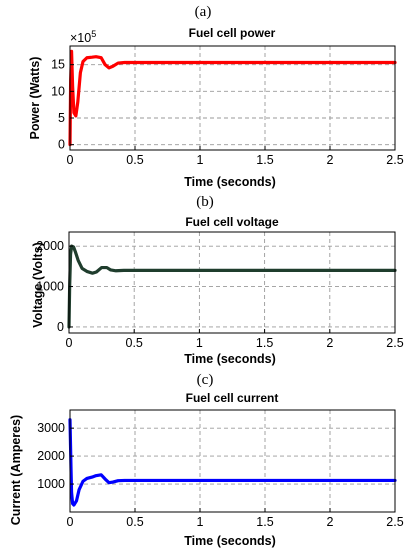  I want to click on y-tick-label: 3000, so click(51, 428).